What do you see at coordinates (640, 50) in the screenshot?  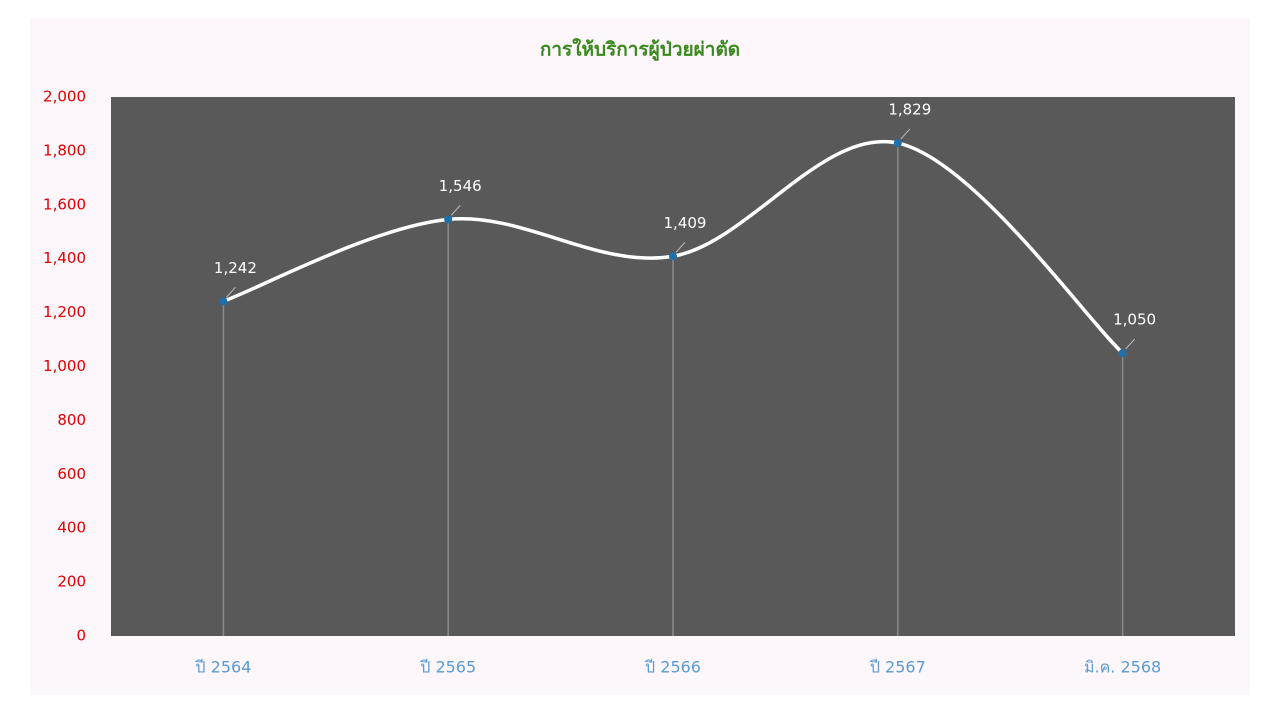 I see `chart-title: การให้บริการผู้ป่วยผ่าตัด` at bounding box center [640, 50].